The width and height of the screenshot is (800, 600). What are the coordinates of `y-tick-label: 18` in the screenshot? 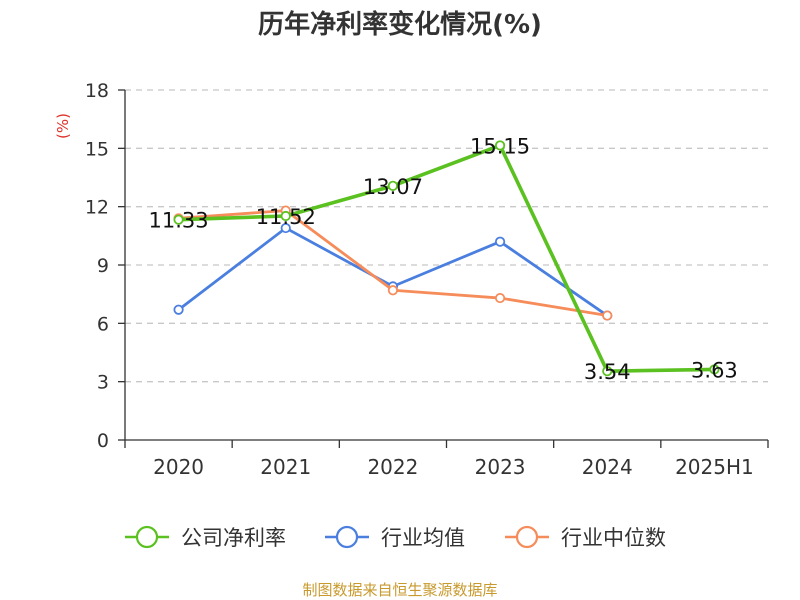 It's located at (97, 91).